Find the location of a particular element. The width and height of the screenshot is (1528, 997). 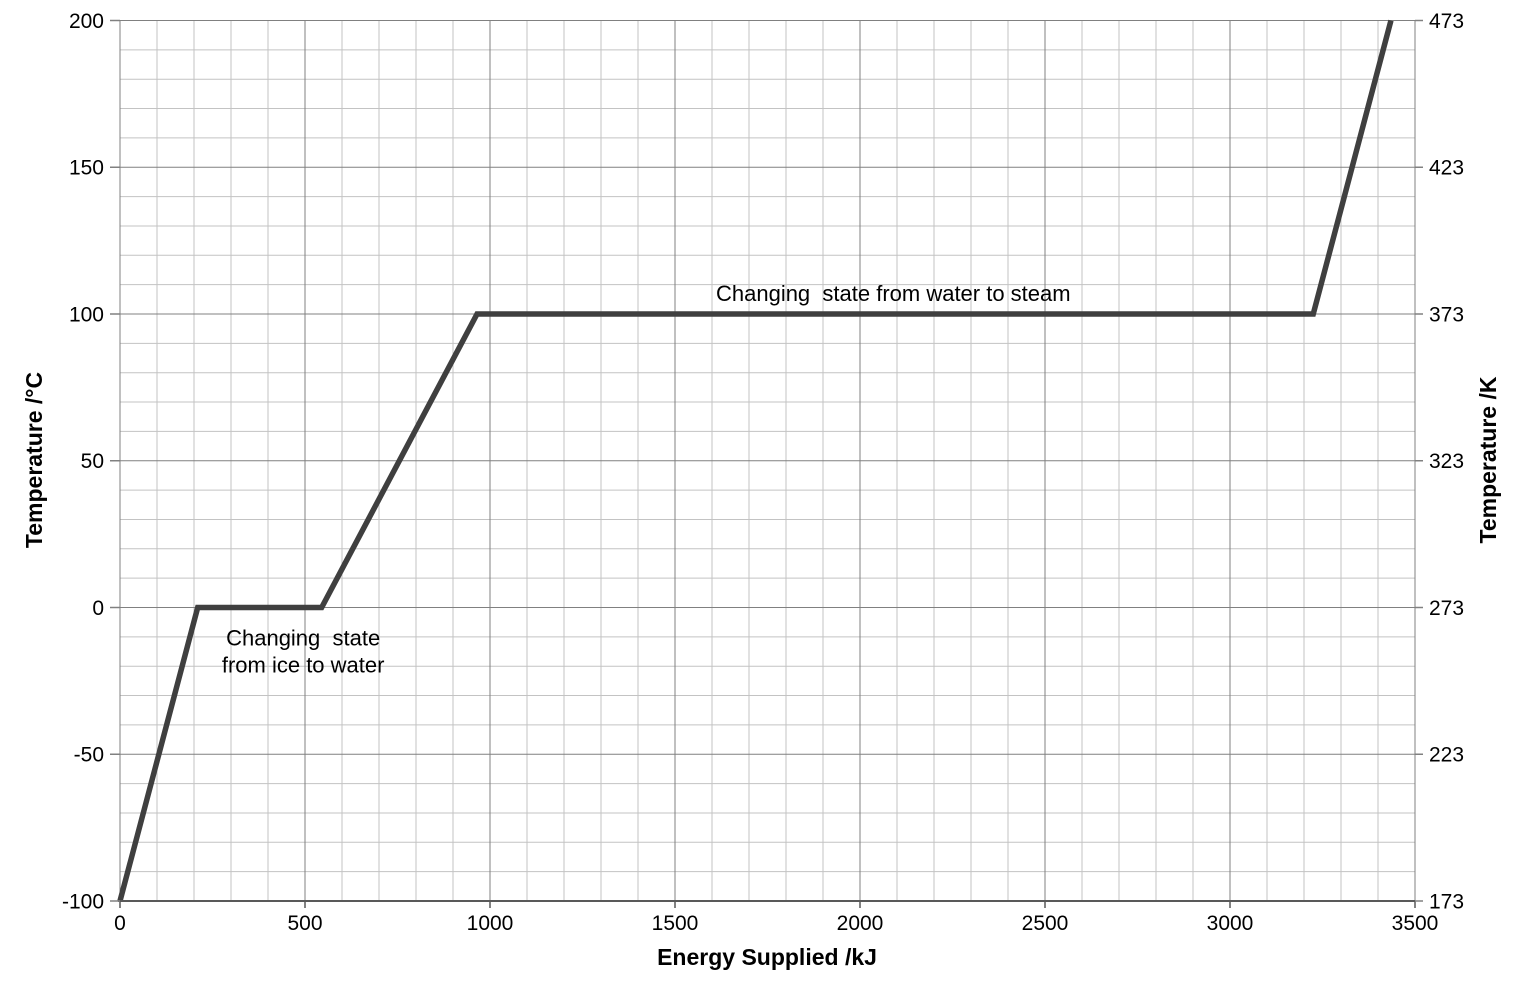

x-tick-label: 3500 is located at coordinates (1415, 923).